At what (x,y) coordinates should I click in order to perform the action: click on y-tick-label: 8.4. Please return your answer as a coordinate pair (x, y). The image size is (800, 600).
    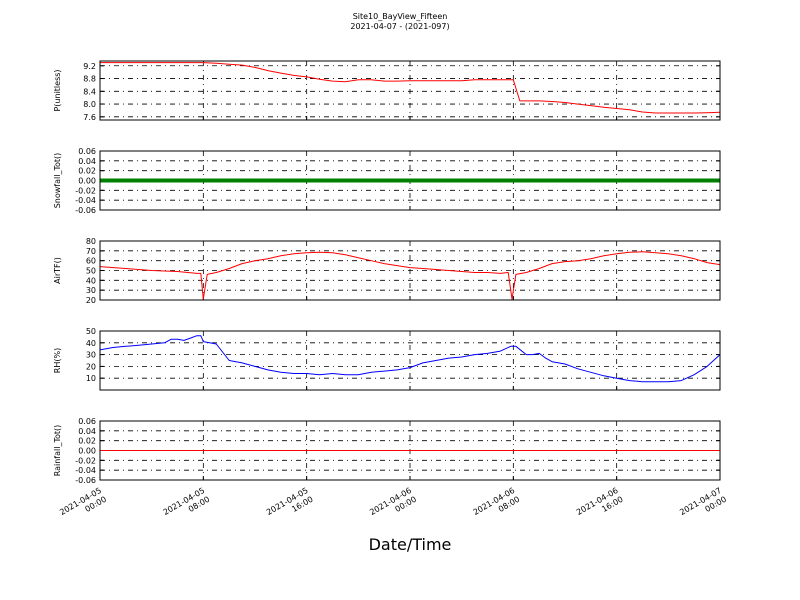
    Looking at the image, I should click on (89, 91).